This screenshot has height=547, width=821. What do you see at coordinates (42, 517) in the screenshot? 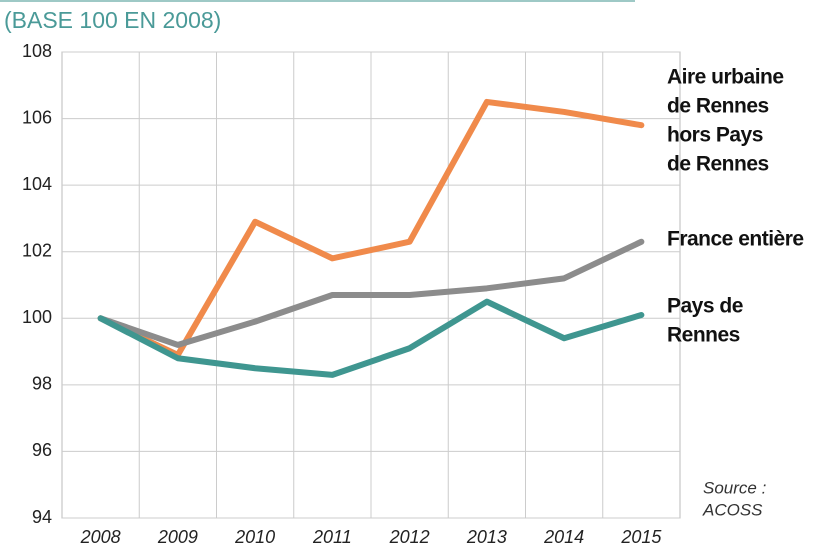
I see `y-tick-label: 94` at bounding box center [42, 517].